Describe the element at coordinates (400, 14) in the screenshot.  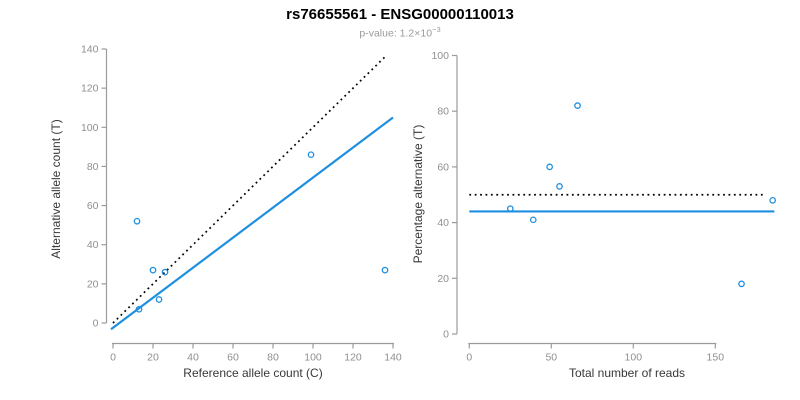
I see `page-title: rs76655561 - ENSG00000110013` at that location.